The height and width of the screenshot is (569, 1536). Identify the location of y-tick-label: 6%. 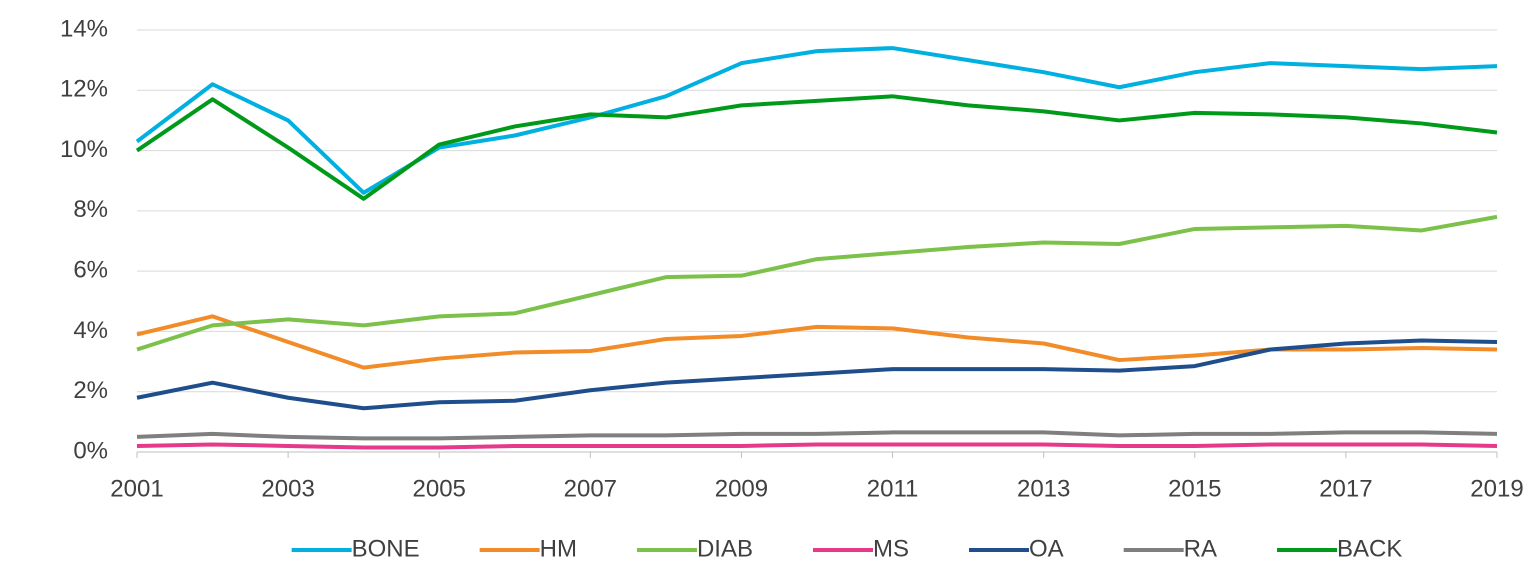
(90, 269).